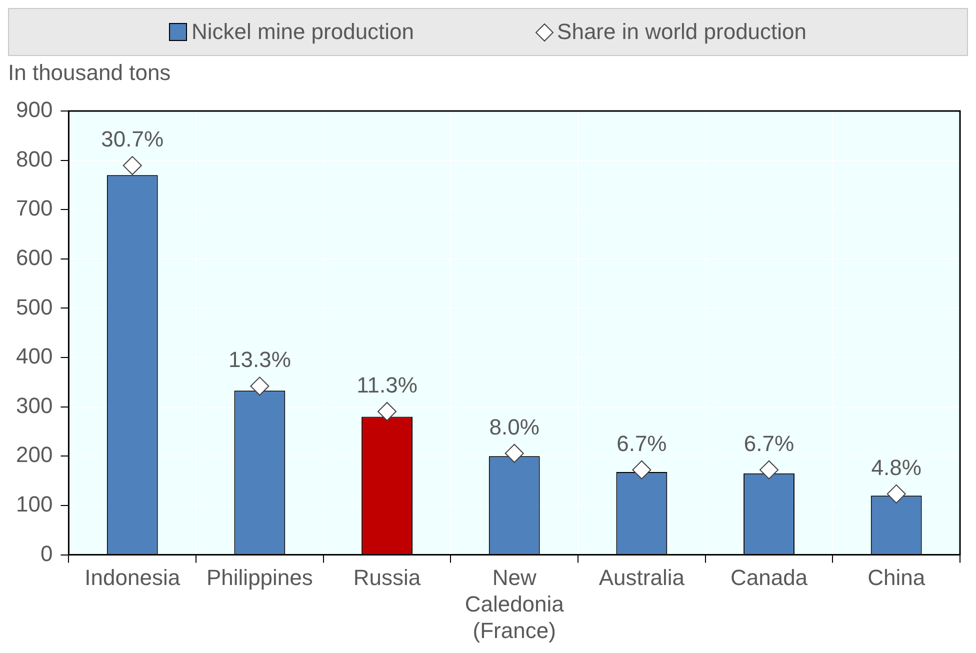  What do you see at coordinates (34, 504) in the screenshot?
I see `y-tick-label: 100` at bounding box center [34, 504].